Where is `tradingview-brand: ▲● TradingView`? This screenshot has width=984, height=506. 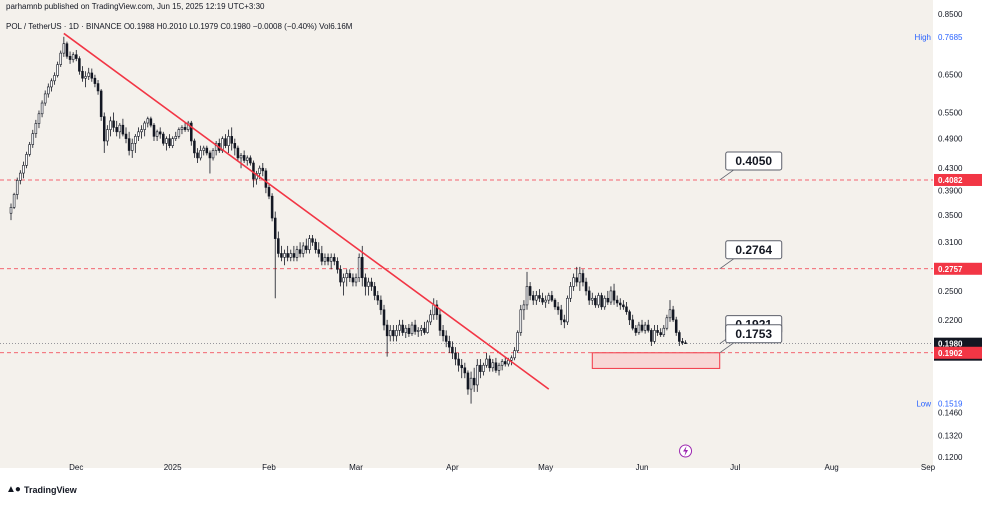
tradingview-brand: ▲● TradingView is located at coordinates (41, 489).